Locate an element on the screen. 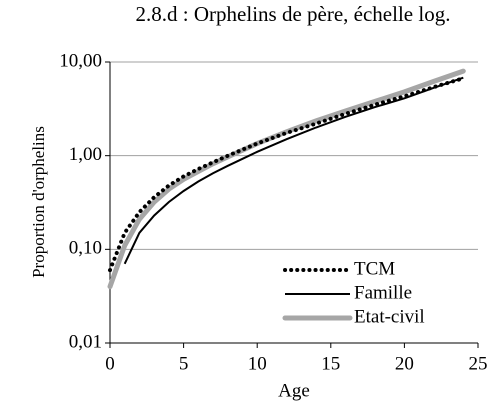 The image size is (503, 401). x-tick-label: 20 is located at coordinates (404, 363).